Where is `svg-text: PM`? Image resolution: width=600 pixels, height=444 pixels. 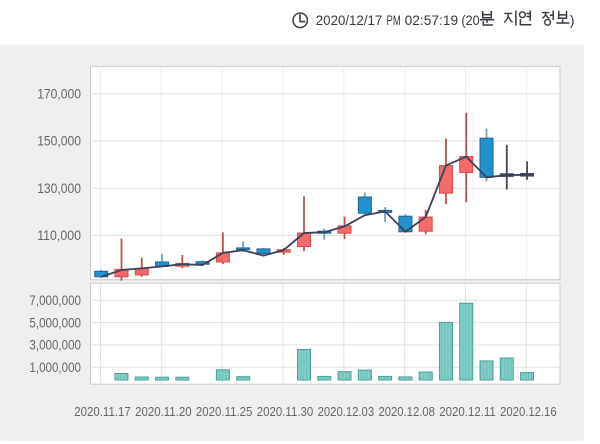
svg-text: PM is located at coordinates (394, 20).